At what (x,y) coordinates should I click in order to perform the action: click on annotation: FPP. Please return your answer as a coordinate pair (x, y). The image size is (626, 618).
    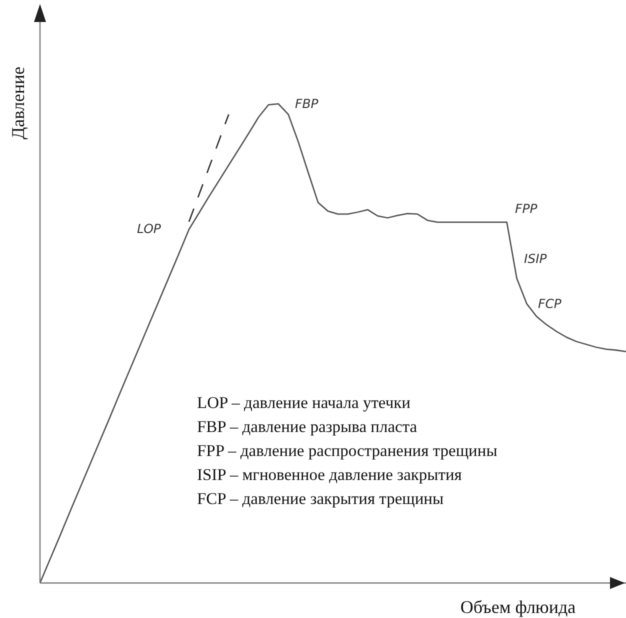
    Looking at the image, I should click on (526, 208).